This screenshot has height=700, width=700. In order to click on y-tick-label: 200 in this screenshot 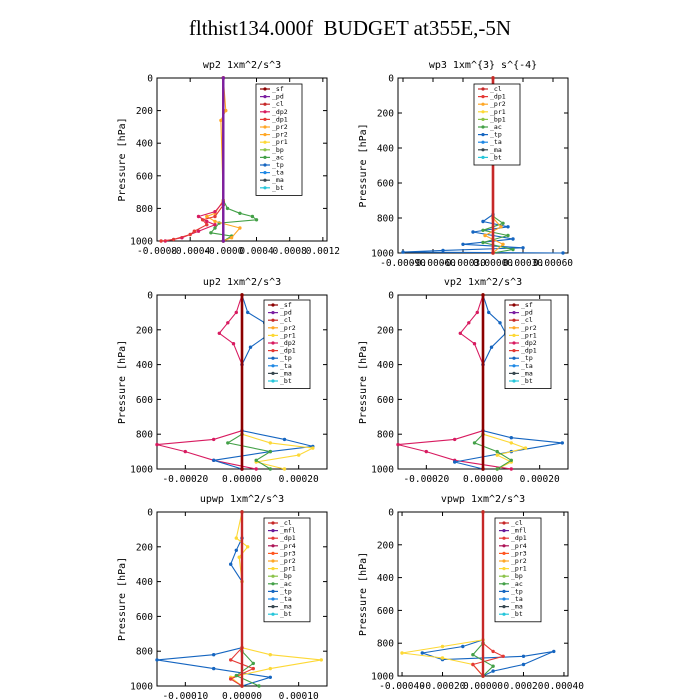, I will do `click(144, 111)`.